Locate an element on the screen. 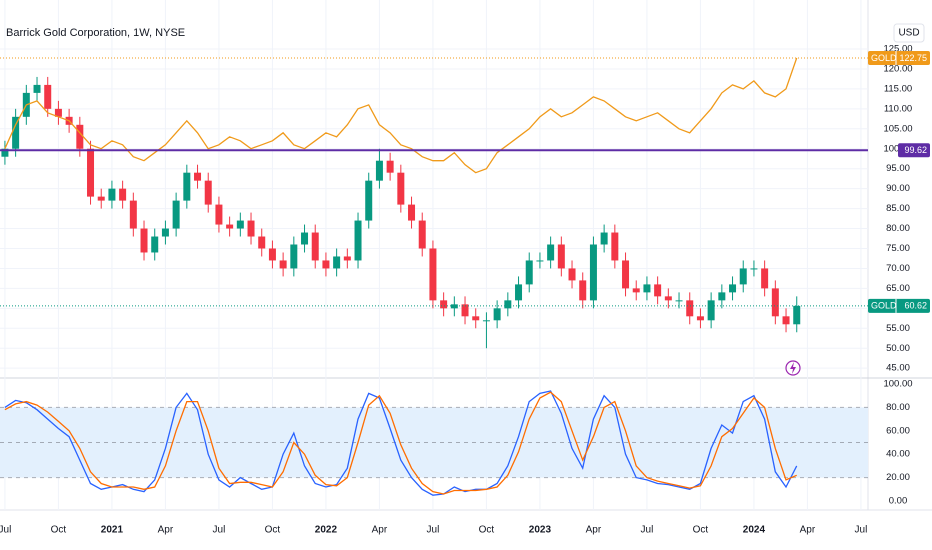 This screenshot has height=550, width=932. y-tick-label: 120.00 is located at coordinates (897, 68).